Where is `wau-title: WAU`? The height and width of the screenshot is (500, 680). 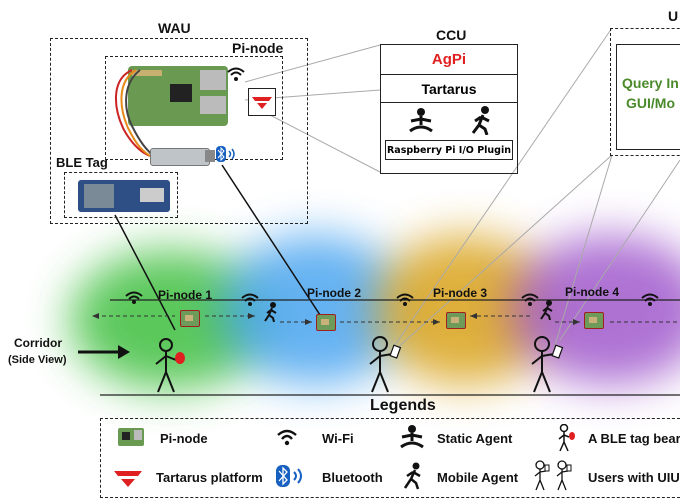
wau-title: WAU is located at coordinates (174, 28).